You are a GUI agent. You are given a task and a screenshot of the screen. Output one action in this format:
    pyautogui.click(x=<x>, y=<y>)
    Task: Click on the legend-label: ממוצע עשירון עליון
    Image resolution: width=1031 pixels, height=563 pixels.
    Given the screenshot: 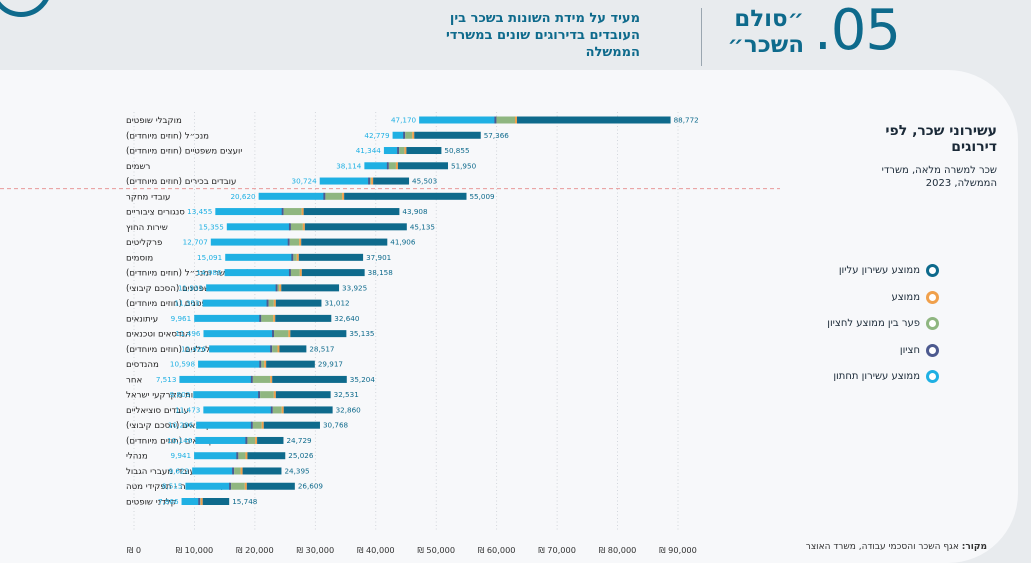 What is the action you would take?
    pyautogui.click(x=879, y=270)
    